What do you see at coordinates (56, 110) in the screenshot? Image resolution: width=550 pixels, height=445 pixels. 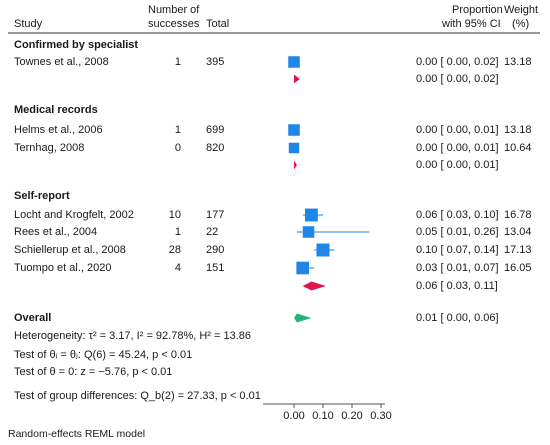 I see `group-heading: Medical records` at bounding box center [56, 110].